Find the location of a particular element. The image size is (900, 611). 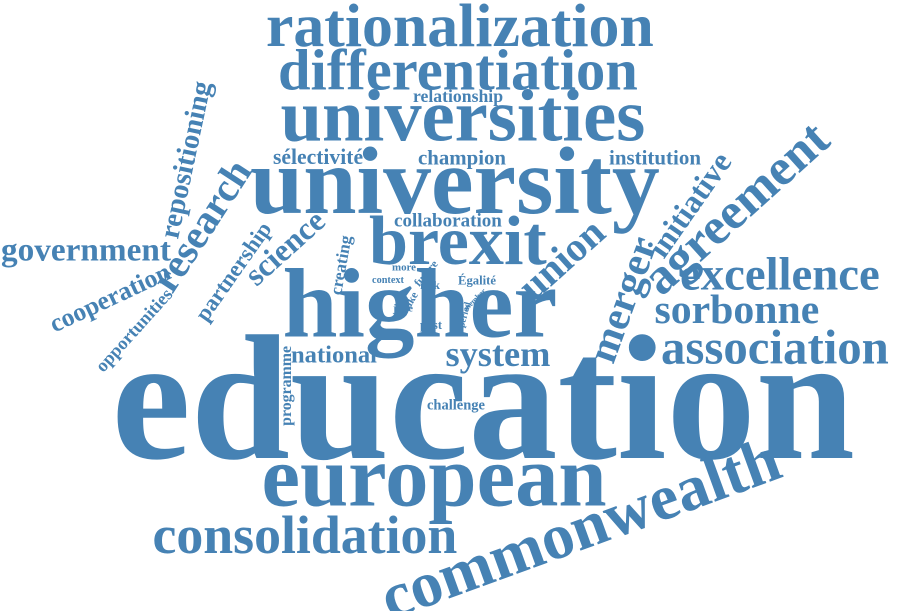

word-relationship: relationship is located at coordinates (458, 96).